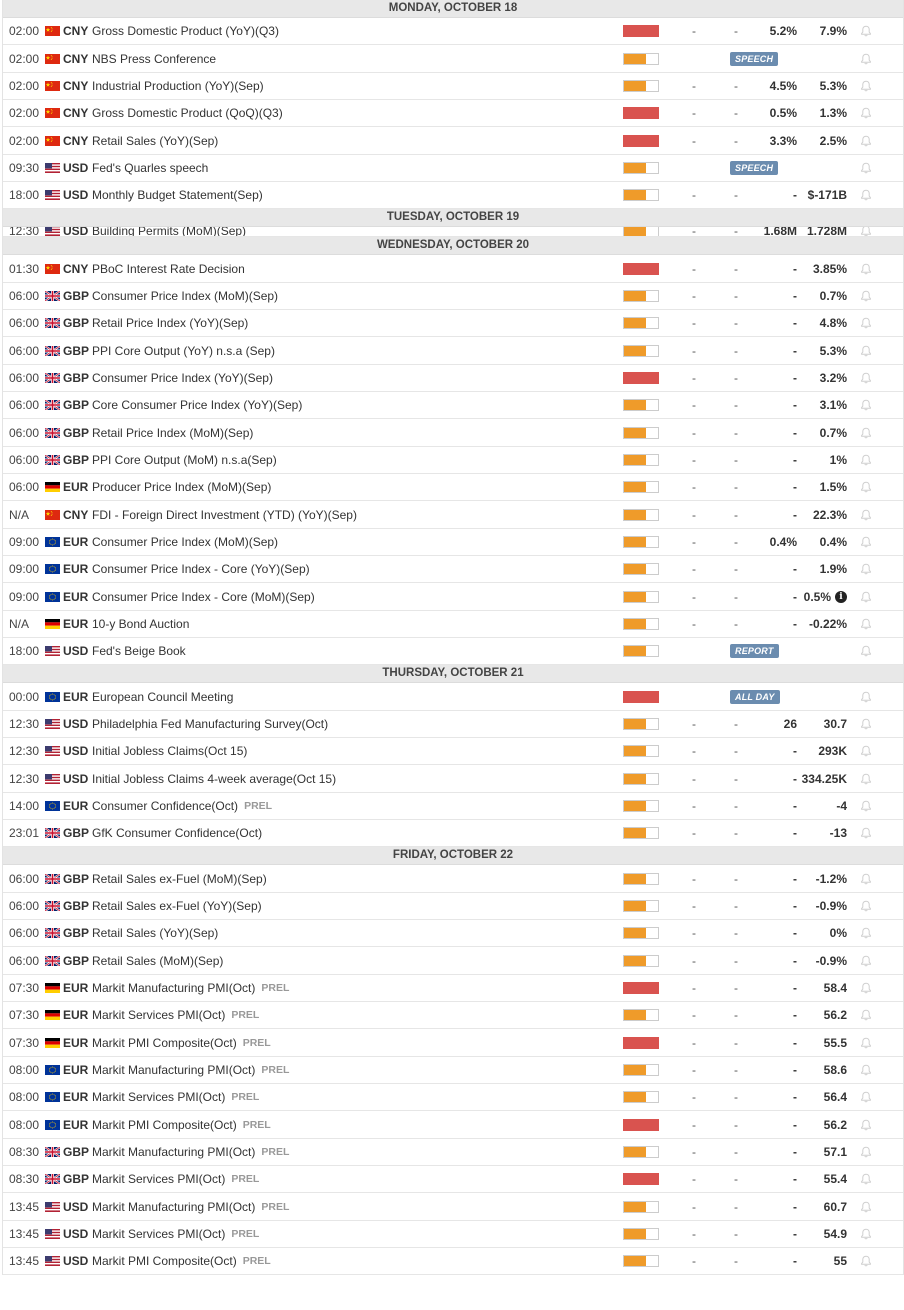 The image size is (904, 1310). I want to click on event-name-text: Markit Services PMI(Oct), so click(159, 1179).